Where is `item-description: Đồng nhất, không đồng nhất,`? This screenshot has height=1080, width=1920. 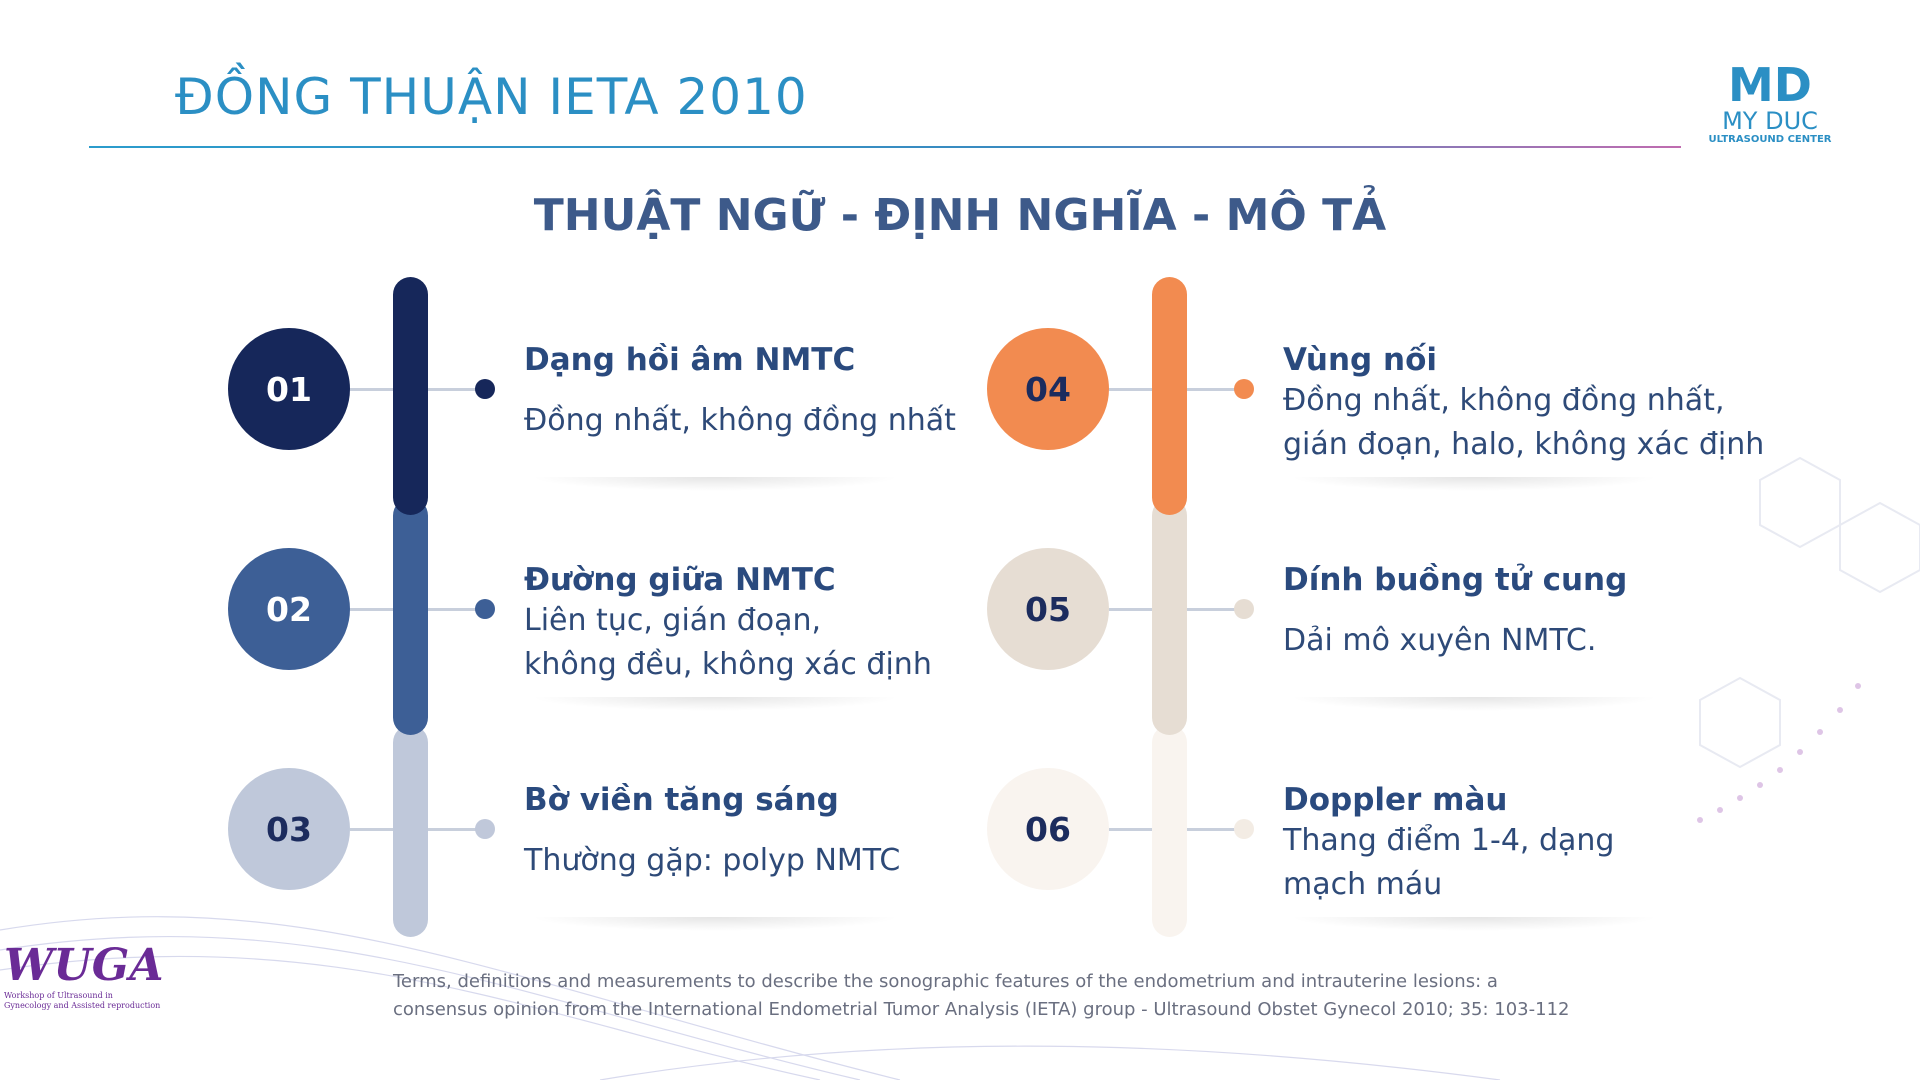 item-description: Đồng nhất, không đồng nhất, is located at coordinates (1504, 400).